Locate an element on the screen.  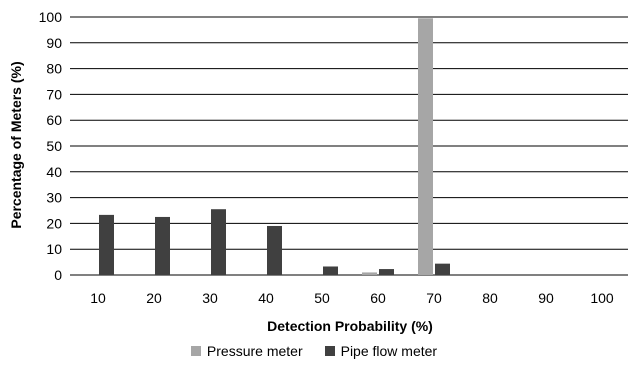
y-tick-label: 10 is located at coordinates (54, 249).